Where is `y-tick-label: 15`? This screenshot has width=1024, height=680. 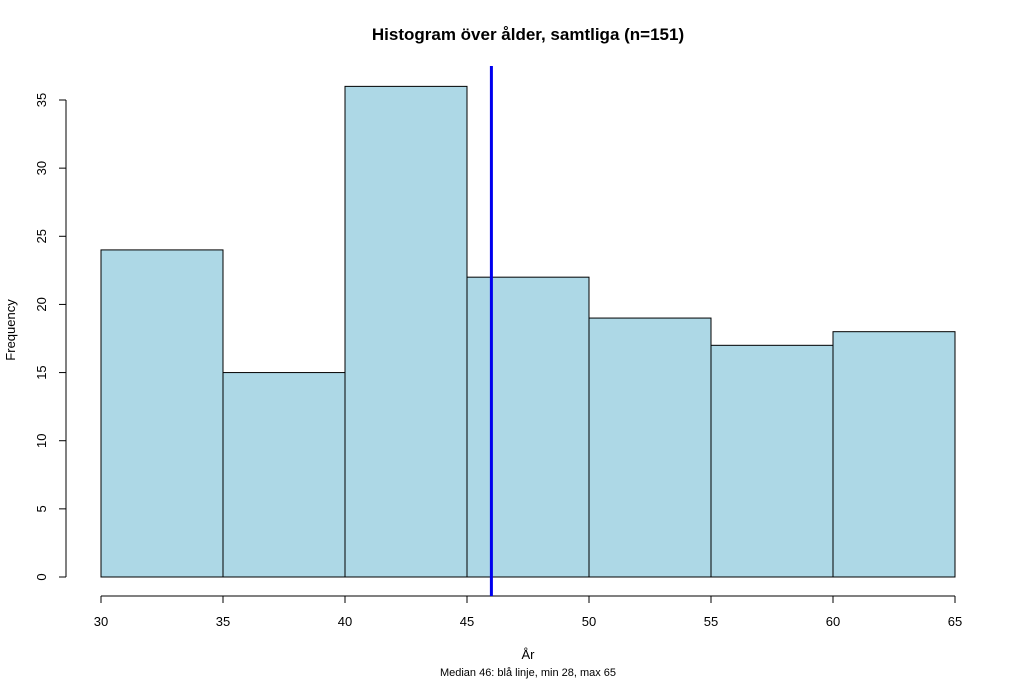 y-tick-label: 15 is located at coordinates (41, 372).